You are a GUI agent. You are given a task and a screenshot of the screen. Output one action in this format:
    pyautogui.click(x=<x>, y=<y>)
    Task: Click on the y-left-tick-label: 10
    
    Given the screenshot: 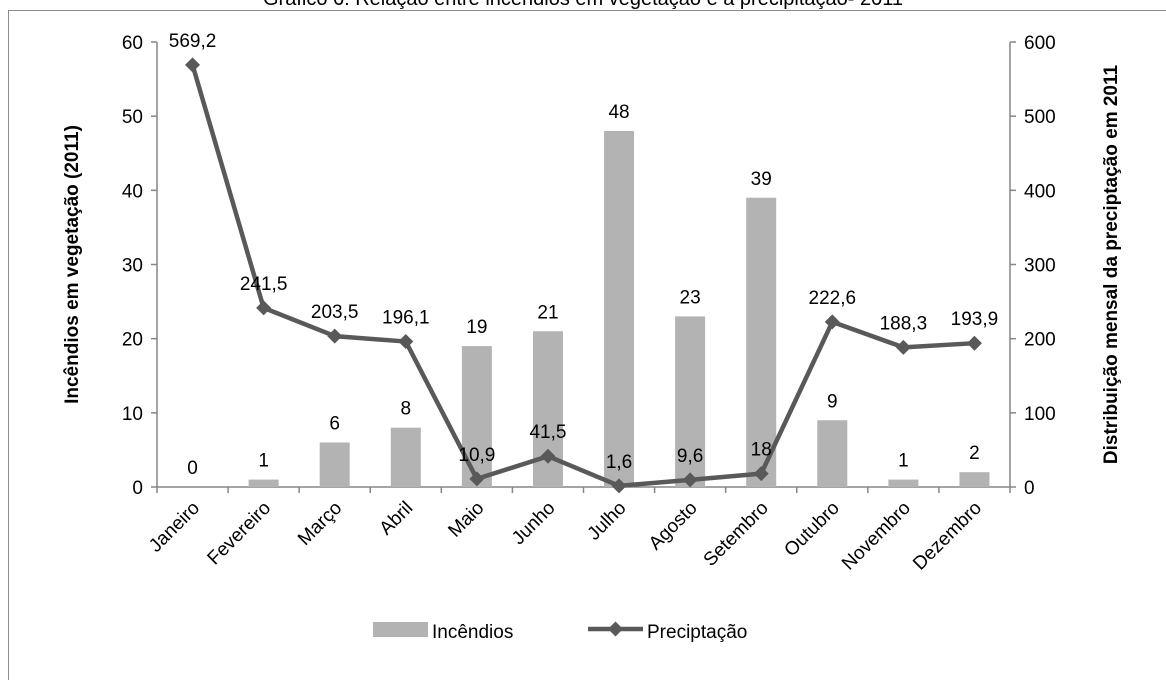 What is the action you would take?
    pyautogui.click(x=132, y=414)
    